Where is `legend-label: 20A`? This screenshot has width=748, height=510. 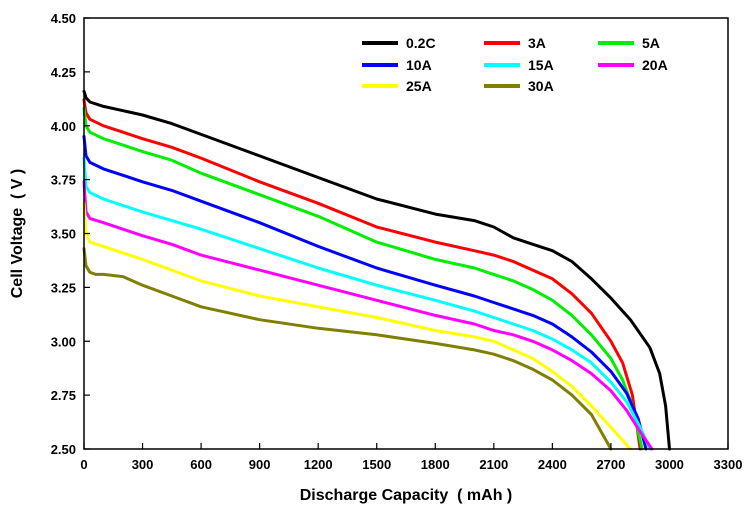 legend-label: 20A is located at coordinates (655, 65).